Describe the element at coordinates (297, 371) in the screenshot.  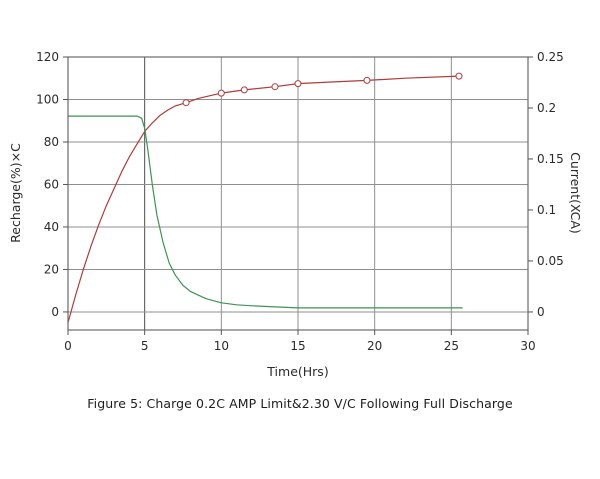
I see `x-axis-title: Time(Hrs)` at that location.